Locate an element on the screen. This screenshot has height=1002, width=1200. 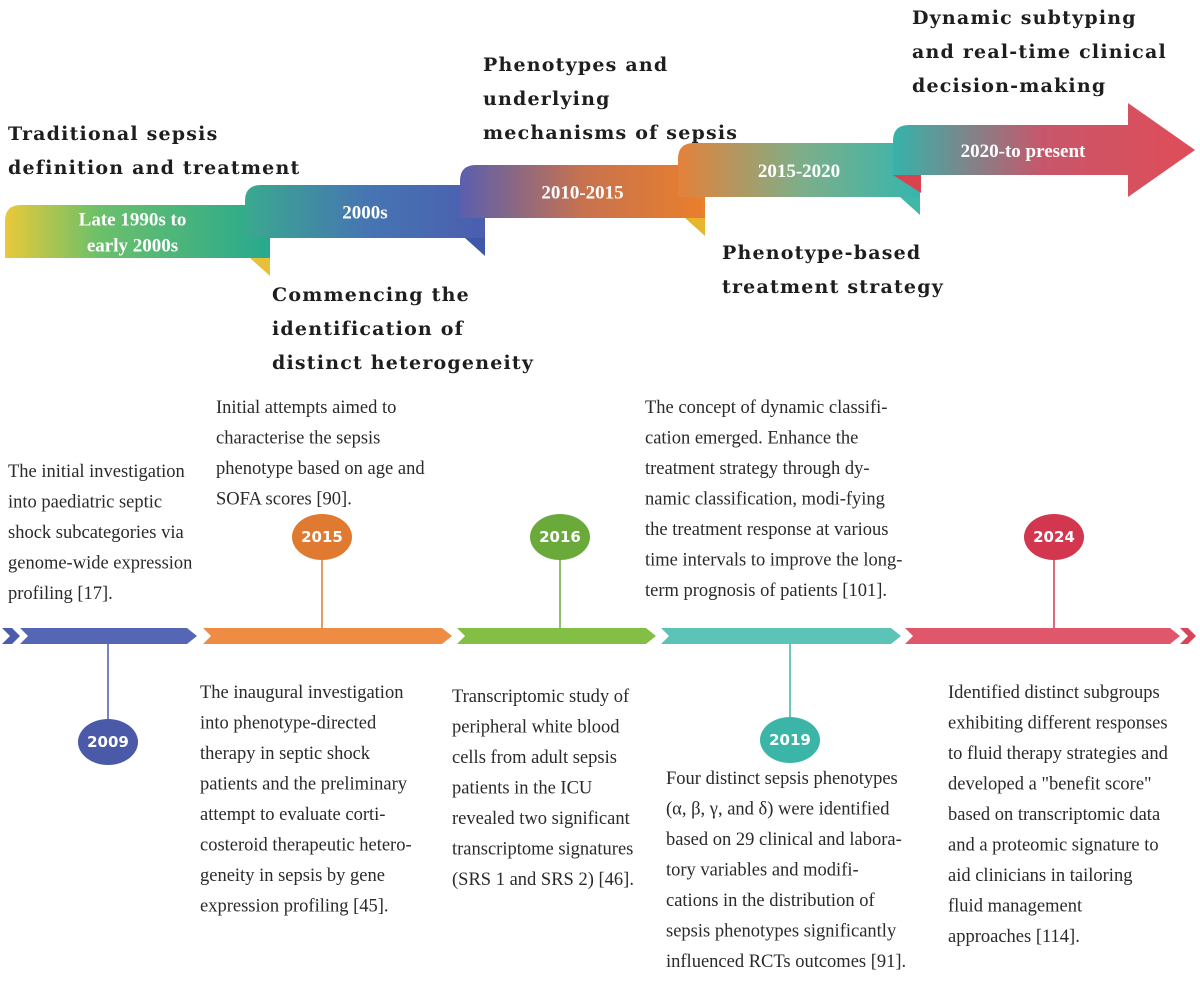
note-line: tory variables and modifi- is located at coordinates (762, 871).